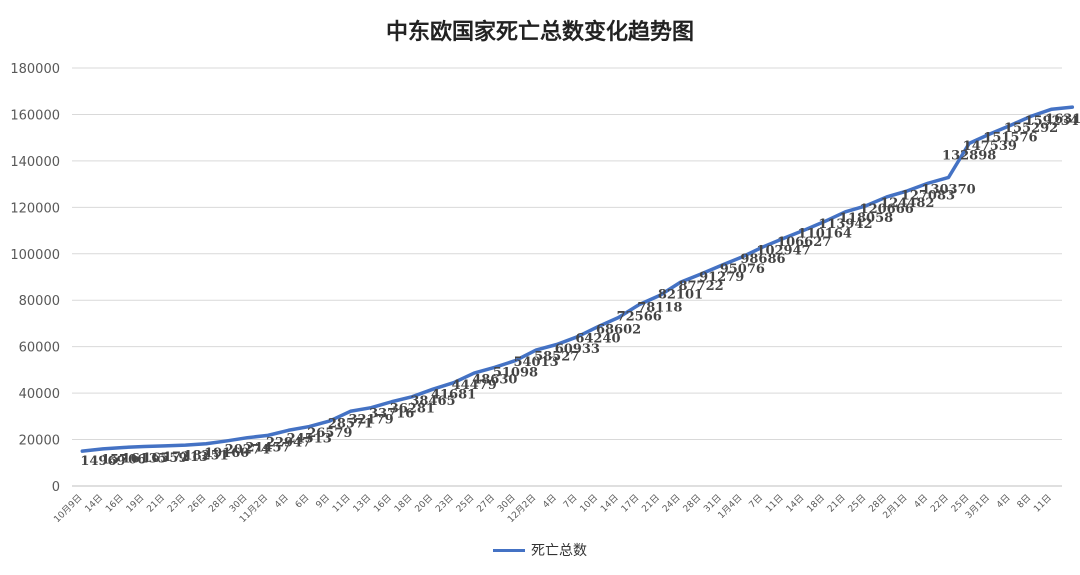 Image resolution: width=1080 pixels, height=575 pixels. Describe the element at coordinates (866, 218) in the screenshot. I see `data-label: 118058` at that location.